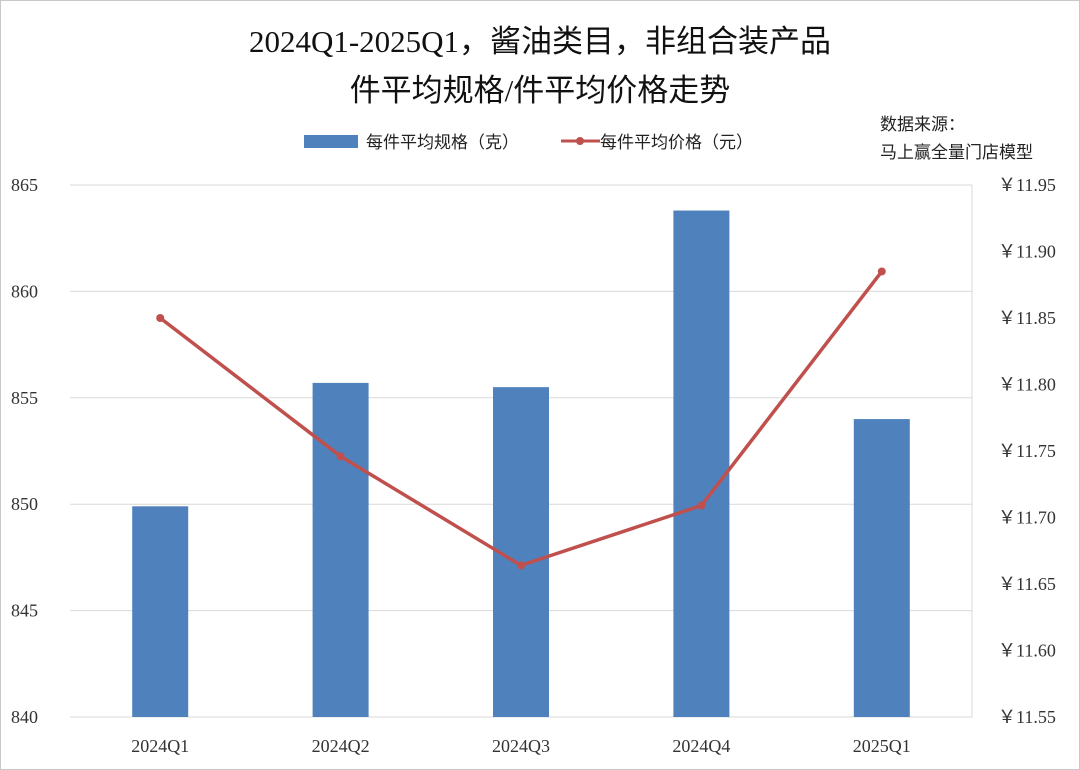  I want to click on x-tick-label: 2024Q4, so click(701, 746).